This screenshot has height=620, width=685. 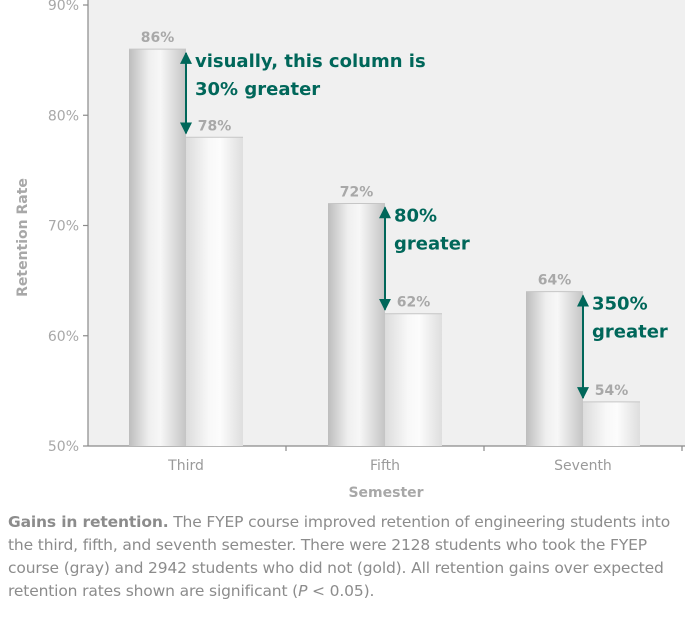 What do you see at coordinates (257, 89) in the screenshot?
I see `annotation-text-third: 30% greater` at bounding box center [257, 89].